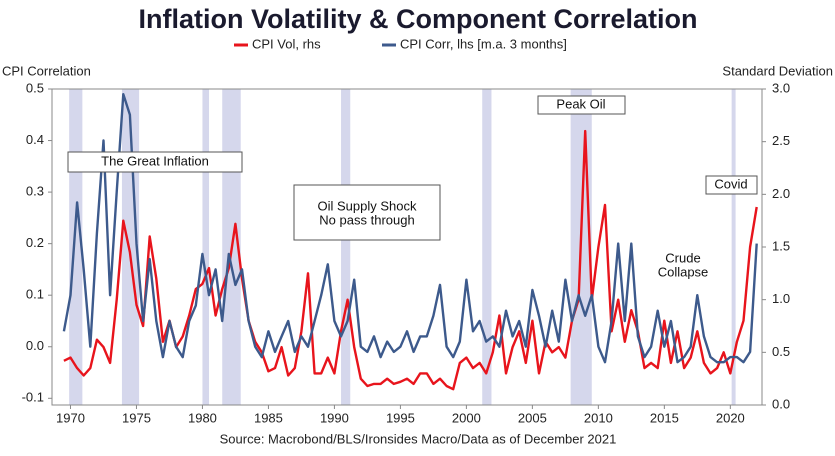 The image size is (835, 456). What do you see at coordinates (366, 219) in the screenshot?
I see `annotation: No pass through` at bounding box center [366, 219].